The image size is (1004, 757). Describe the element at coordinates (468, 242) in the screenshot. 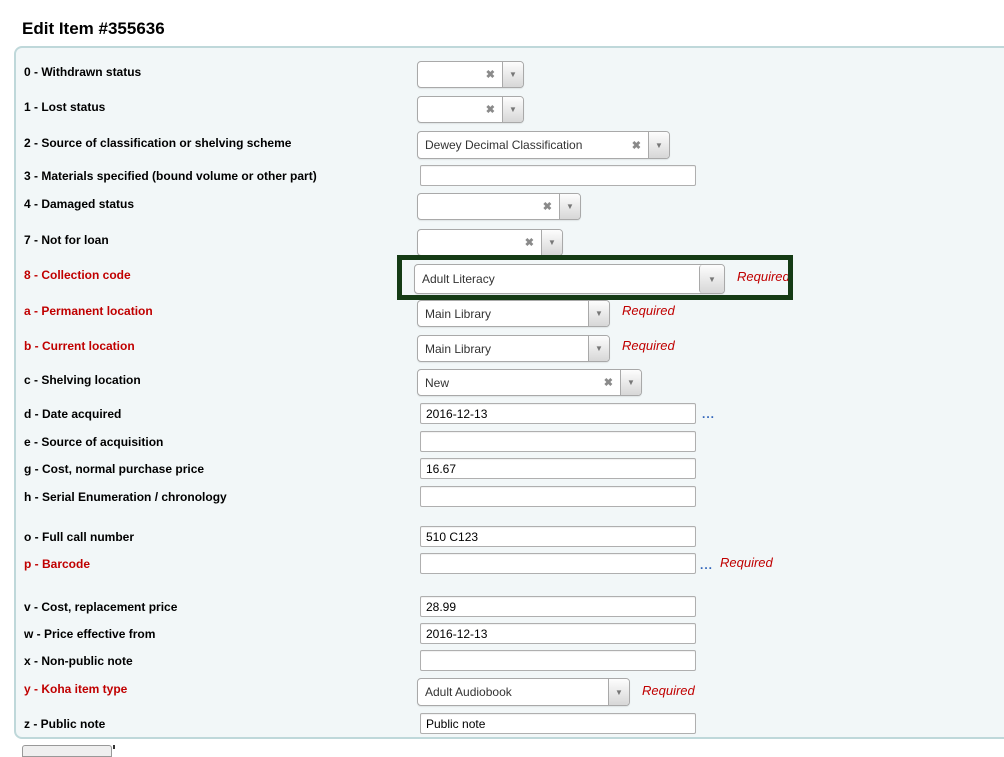

I see `not-for-loan-value` at that location.